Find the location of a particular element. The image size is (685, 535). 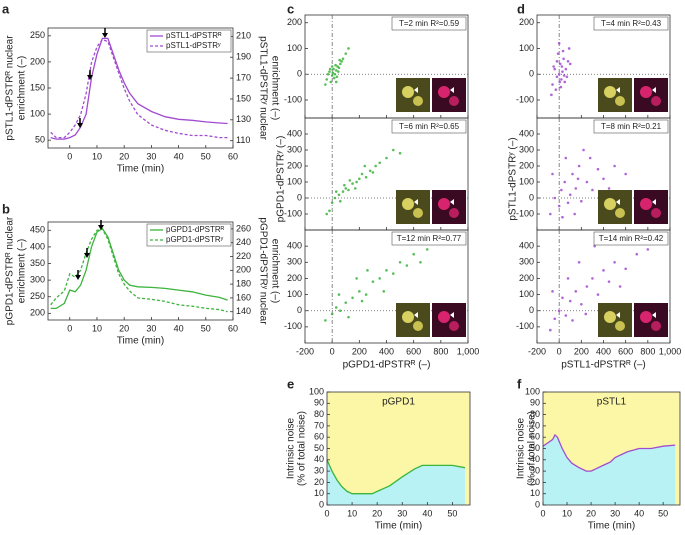

annotation: pGPD1 is located at coordinates (398, 402).